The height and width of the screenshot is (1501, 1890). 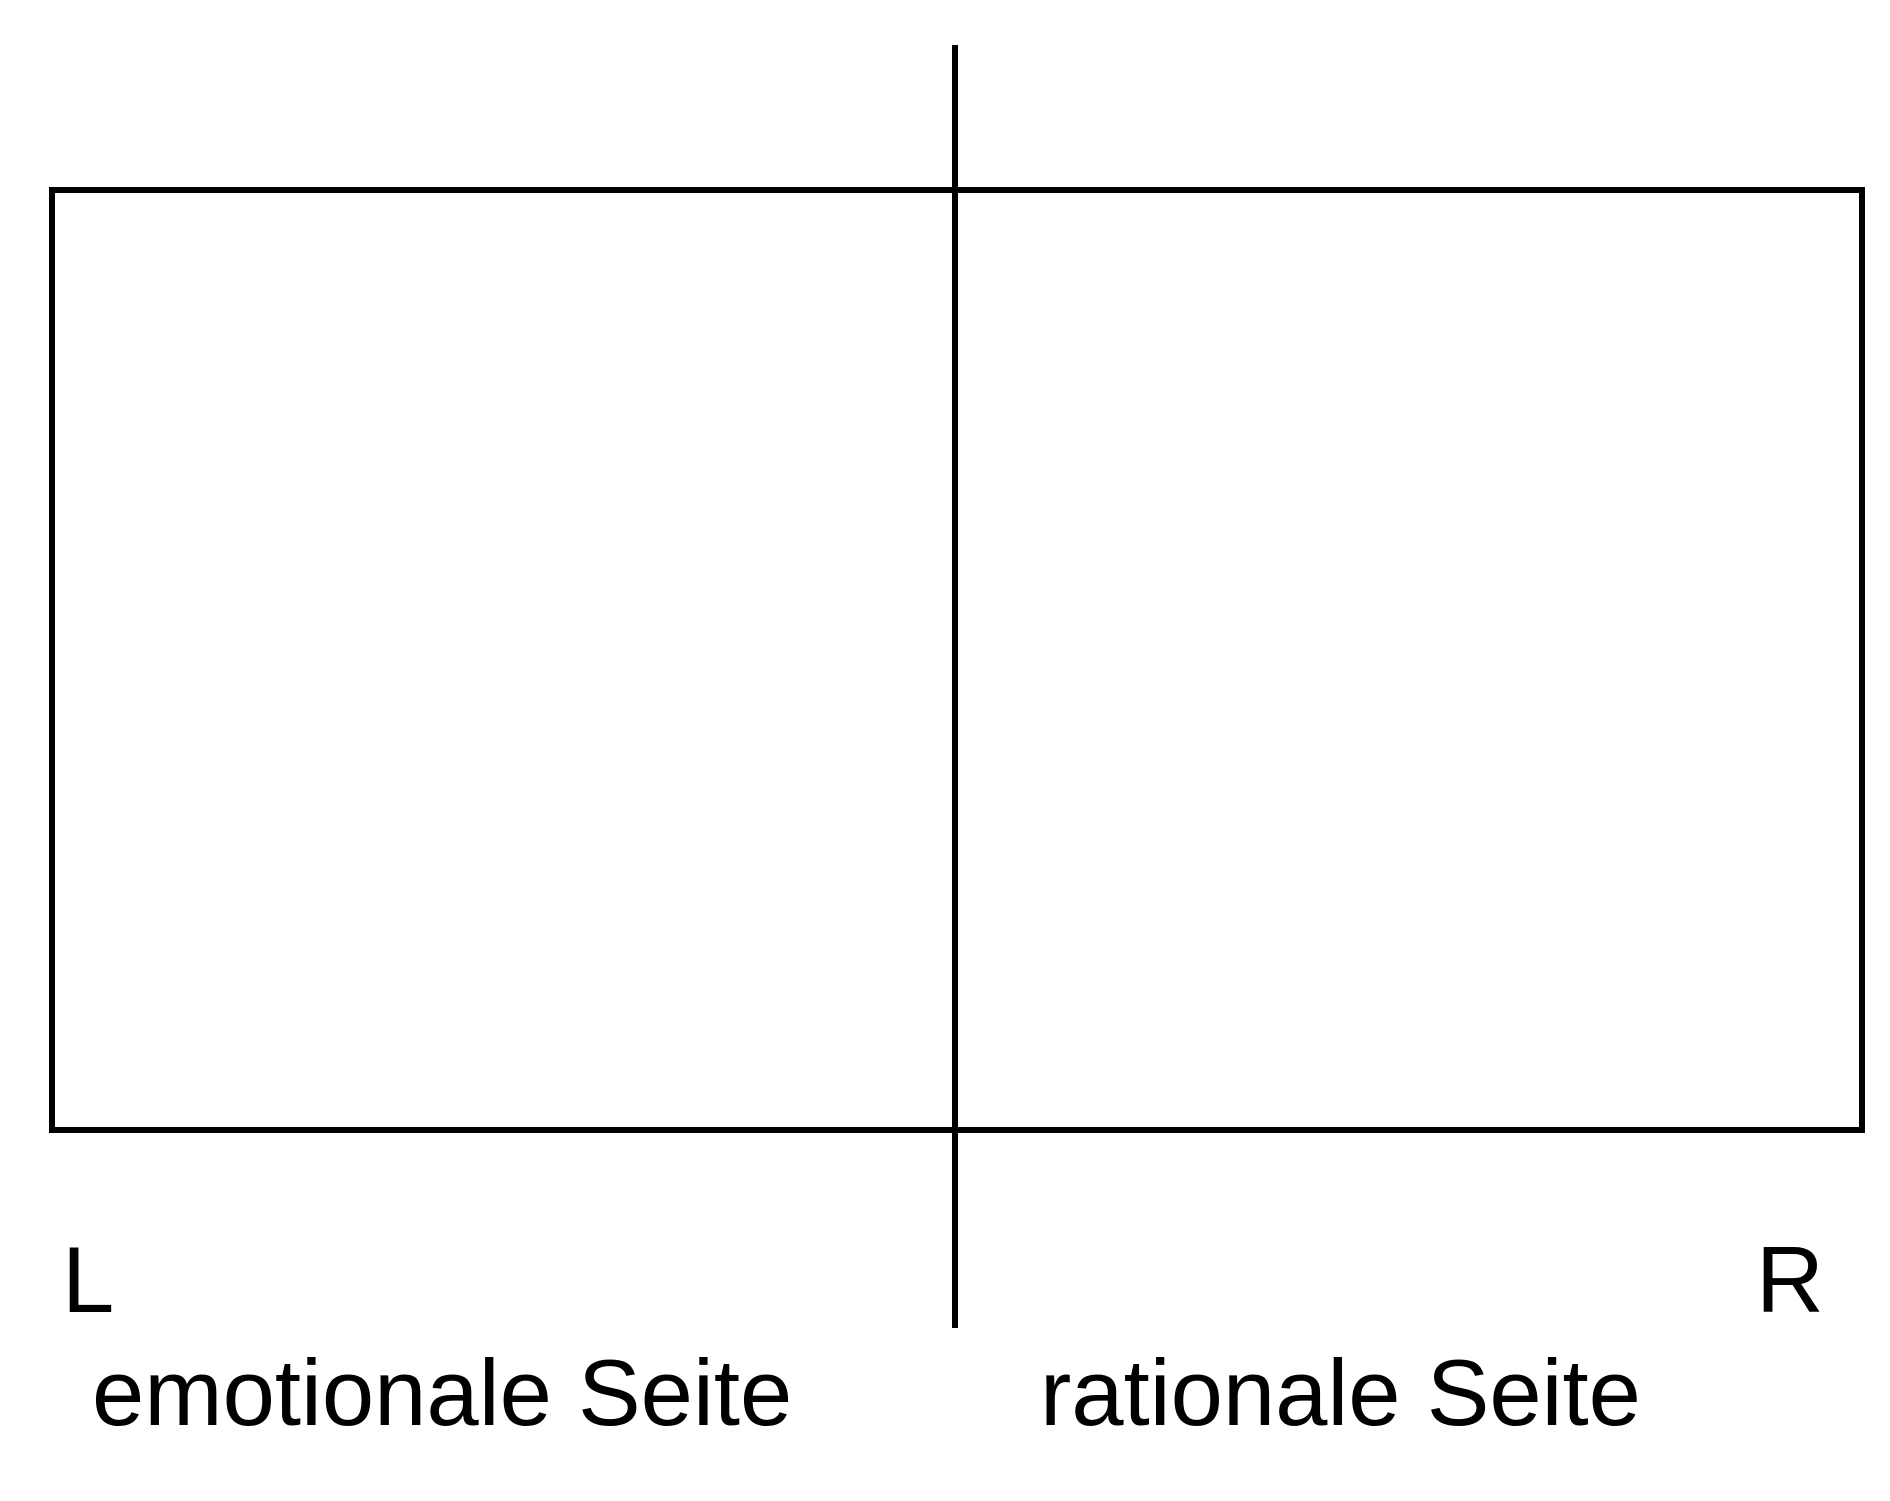 What do you see at coordinates (1790, 1279) in the screenshot?
I see `right-side-letter: R` at bounding box center [1790, 1279].